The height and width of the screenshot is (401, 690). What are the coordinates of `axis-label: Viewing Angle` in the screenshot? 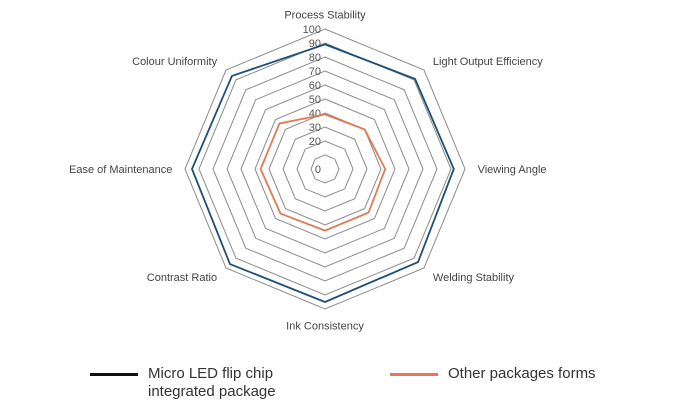 It's located at (512, 170).